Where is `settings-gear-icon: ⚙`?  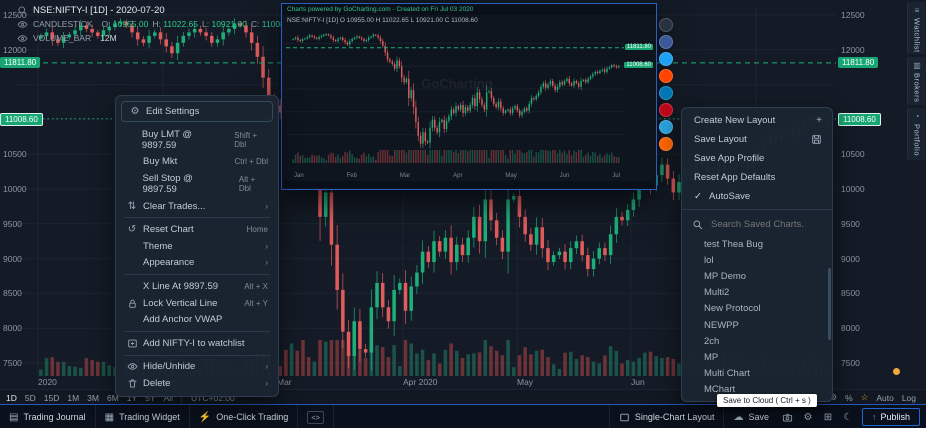
settings-gear-icon: ⚙ is located at coordinates (808, 417).